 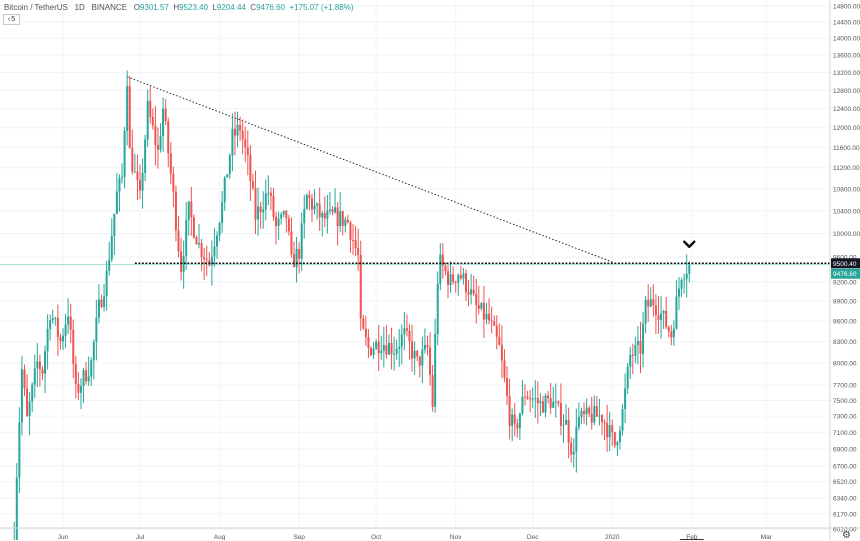 What do you see at coordinates (845, 258) in the screenshot?
I see `price-tick-label: 9600.00` at bounding box center [845, 258].